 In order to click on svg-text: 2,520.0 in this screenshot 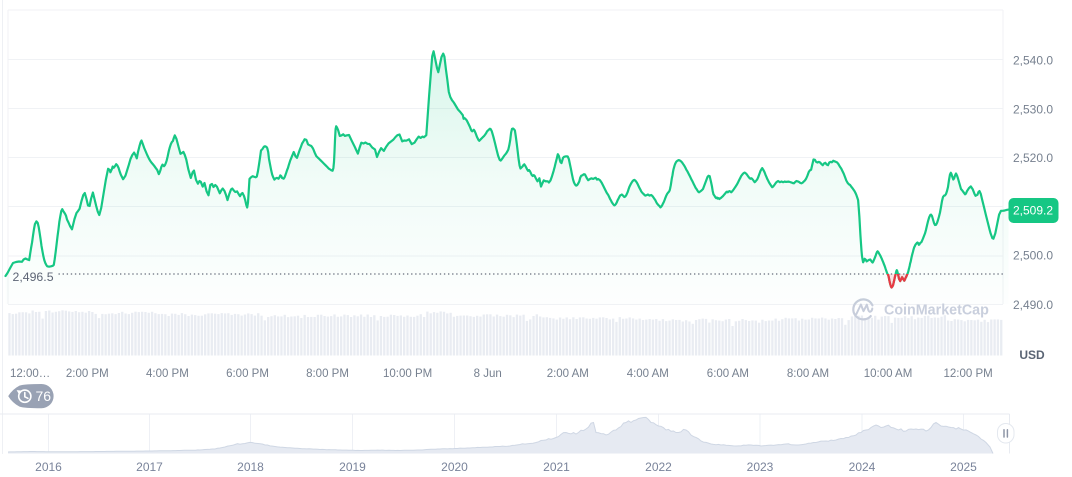, I will do `click(1033, 158)`.